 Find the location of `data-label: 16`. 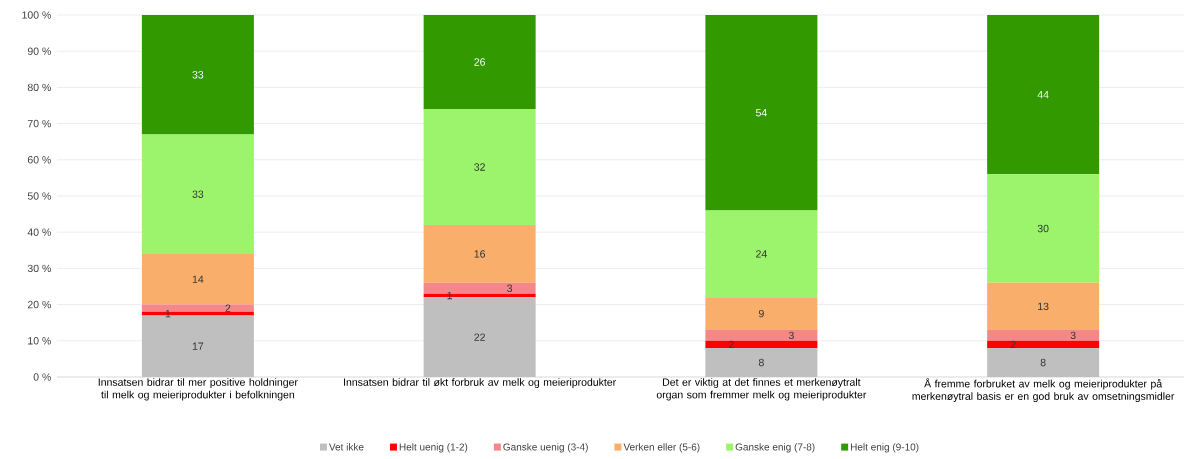

data-label: 16 is located at coordinates (480, 254).